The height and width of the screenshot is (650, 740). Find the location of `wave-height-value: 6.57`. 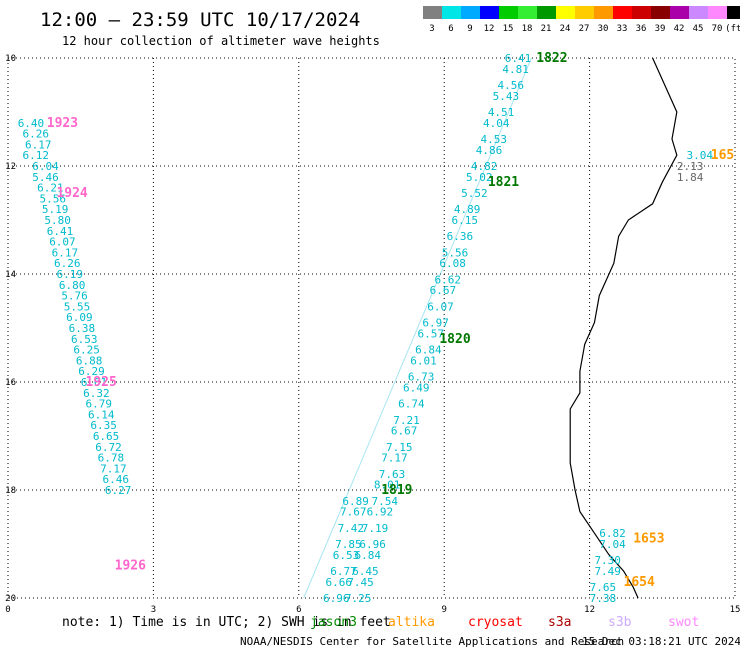

wave-height-value: 6.57 is located at coordinates (431, 333).